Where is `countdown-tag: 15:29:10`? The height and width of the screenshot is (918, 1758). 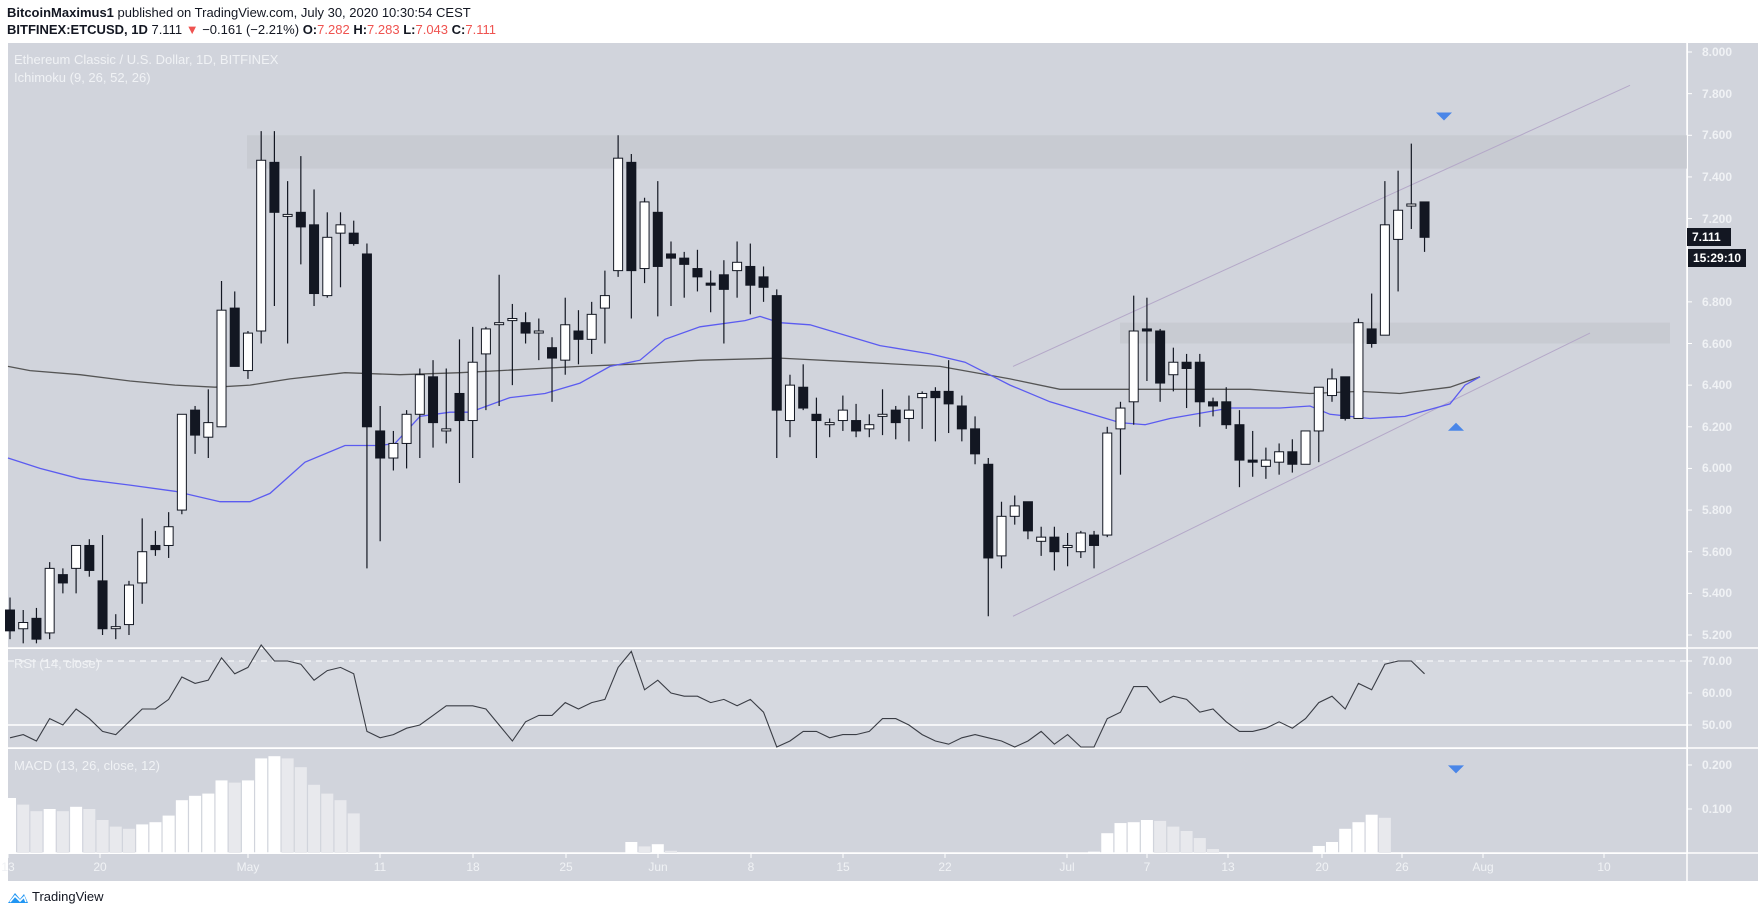
countdown-tag: 15:29:10 is located at coordinates (1717, 258).